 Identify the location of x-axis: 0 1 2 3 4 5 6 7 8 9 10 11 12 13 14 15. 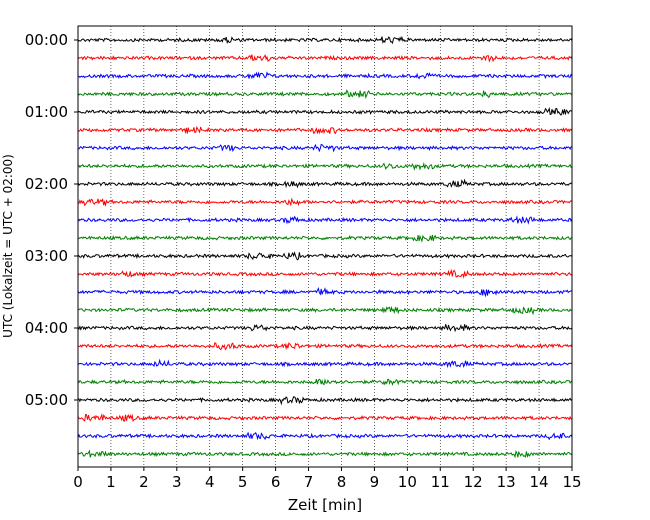
(327, 479).